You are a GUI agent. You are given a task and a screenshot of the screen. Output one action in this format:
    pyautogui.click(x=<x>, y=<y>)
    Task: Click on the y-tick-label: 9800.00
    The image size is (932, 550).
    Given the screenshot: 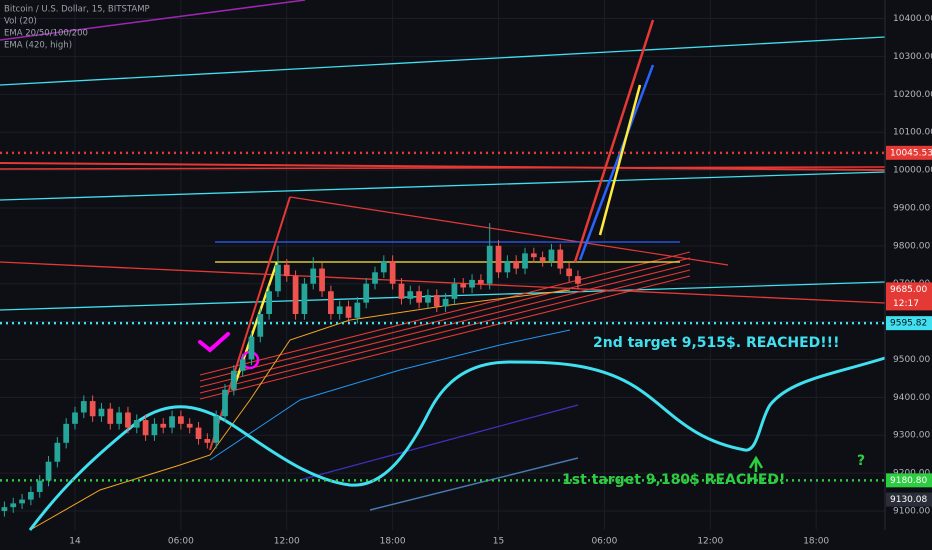 What is the action you would take?
    pyautogui.click(x=911, y=246)
    